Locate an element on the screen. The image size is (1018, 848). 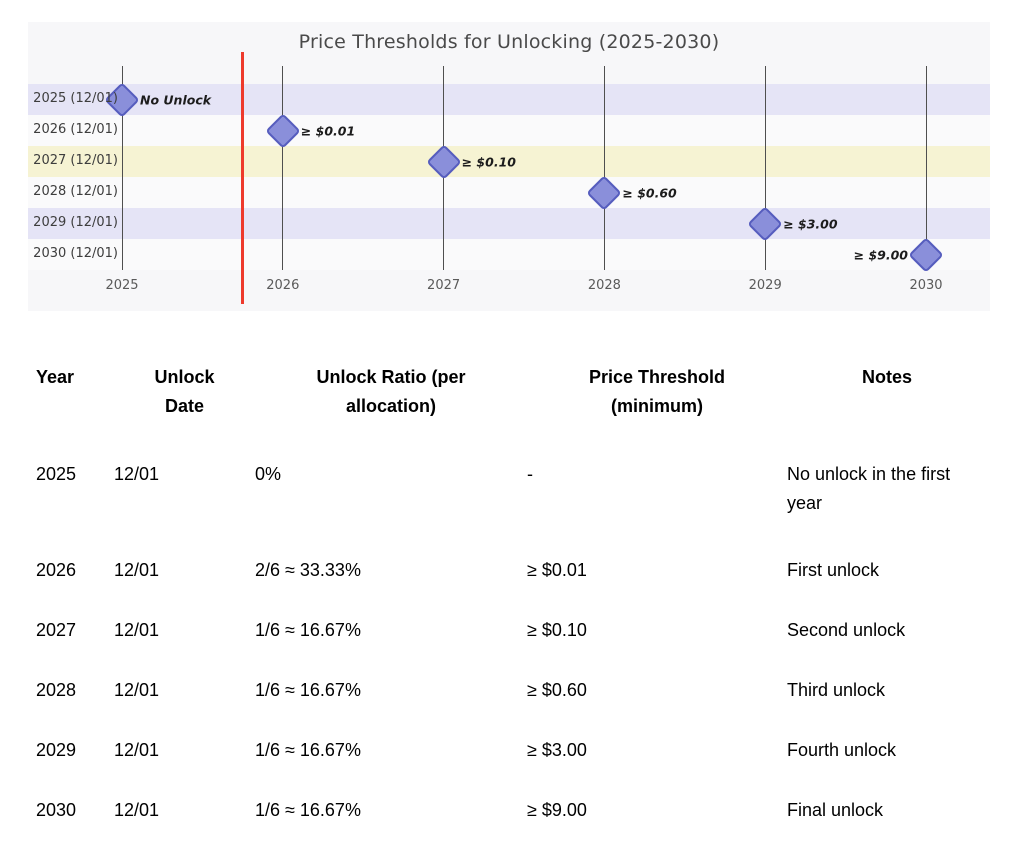
cell-notes: Third unlock is located at coordinates (836, 690).